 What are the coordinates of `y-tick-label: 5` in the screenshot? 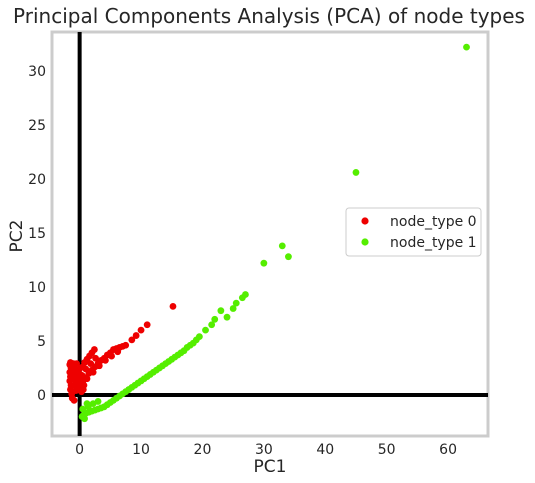 It's located at (41, 342).